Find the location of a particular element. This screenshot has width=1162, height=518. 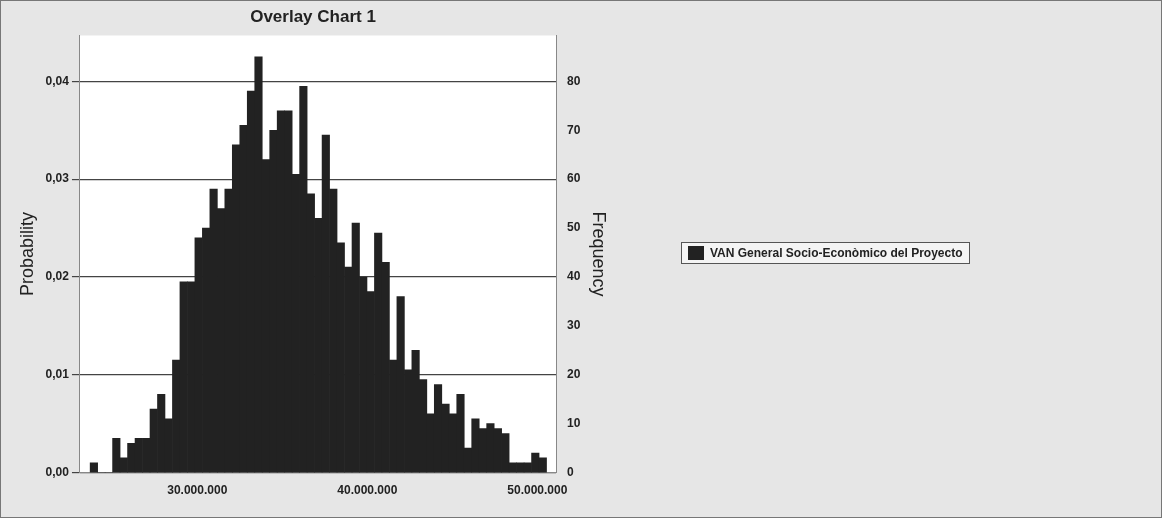

y-tick-label: 0,03 is located at coordinates (57, 178).